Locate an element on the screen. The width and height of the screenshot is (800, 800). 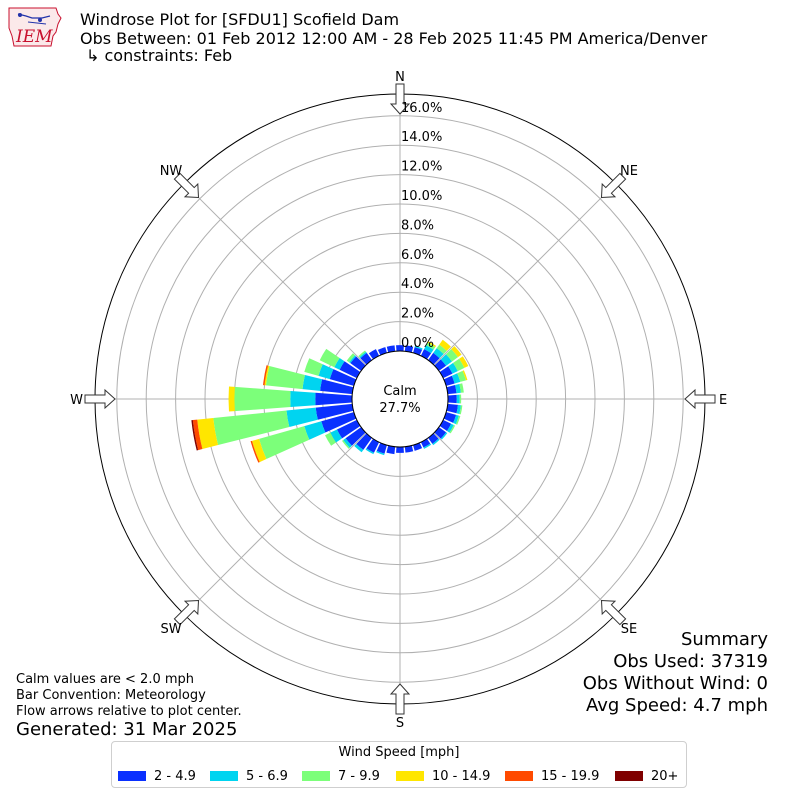
direction-label-E: E is located at coordinates (723, 400).